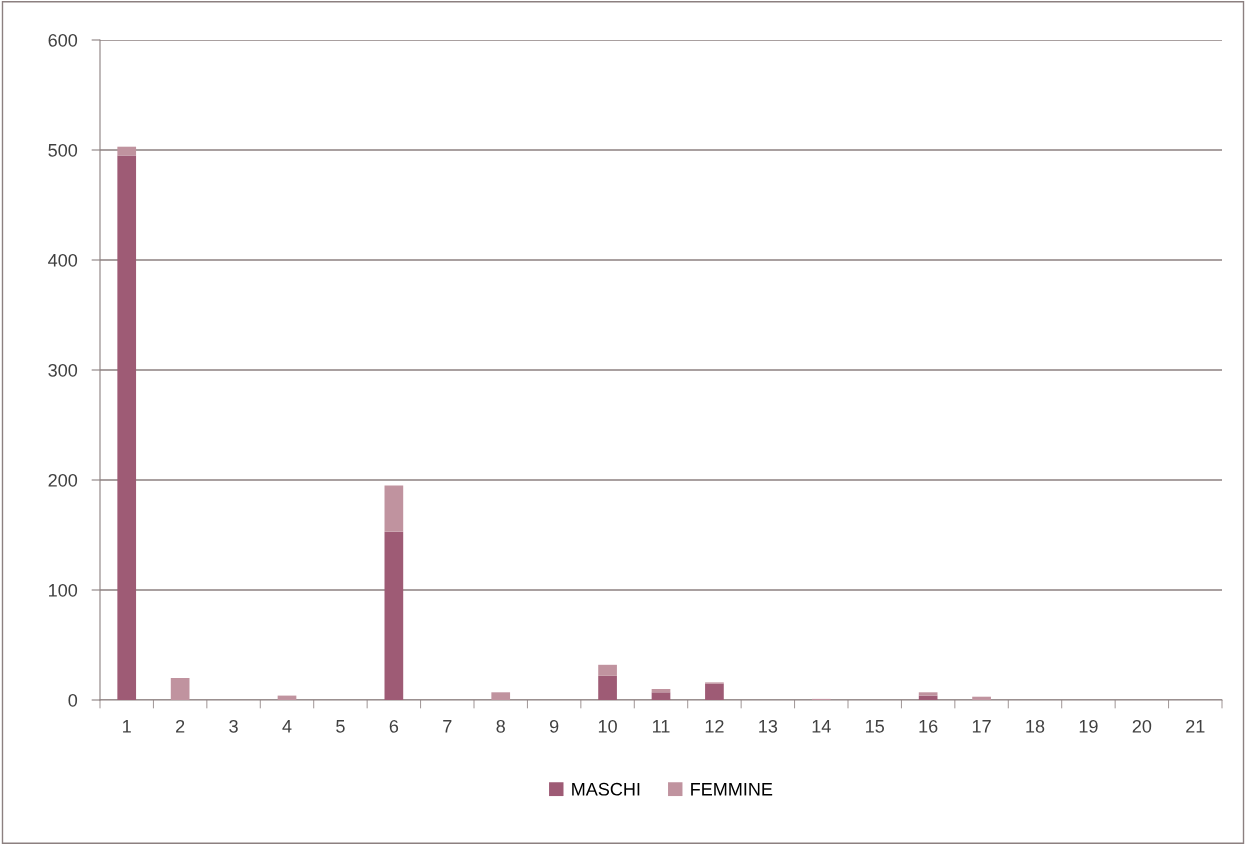  What do you see at coordinates (732, 789) in the screenshot?
I see `legend-label: FEMMINE` at bounding box center [732, 789].